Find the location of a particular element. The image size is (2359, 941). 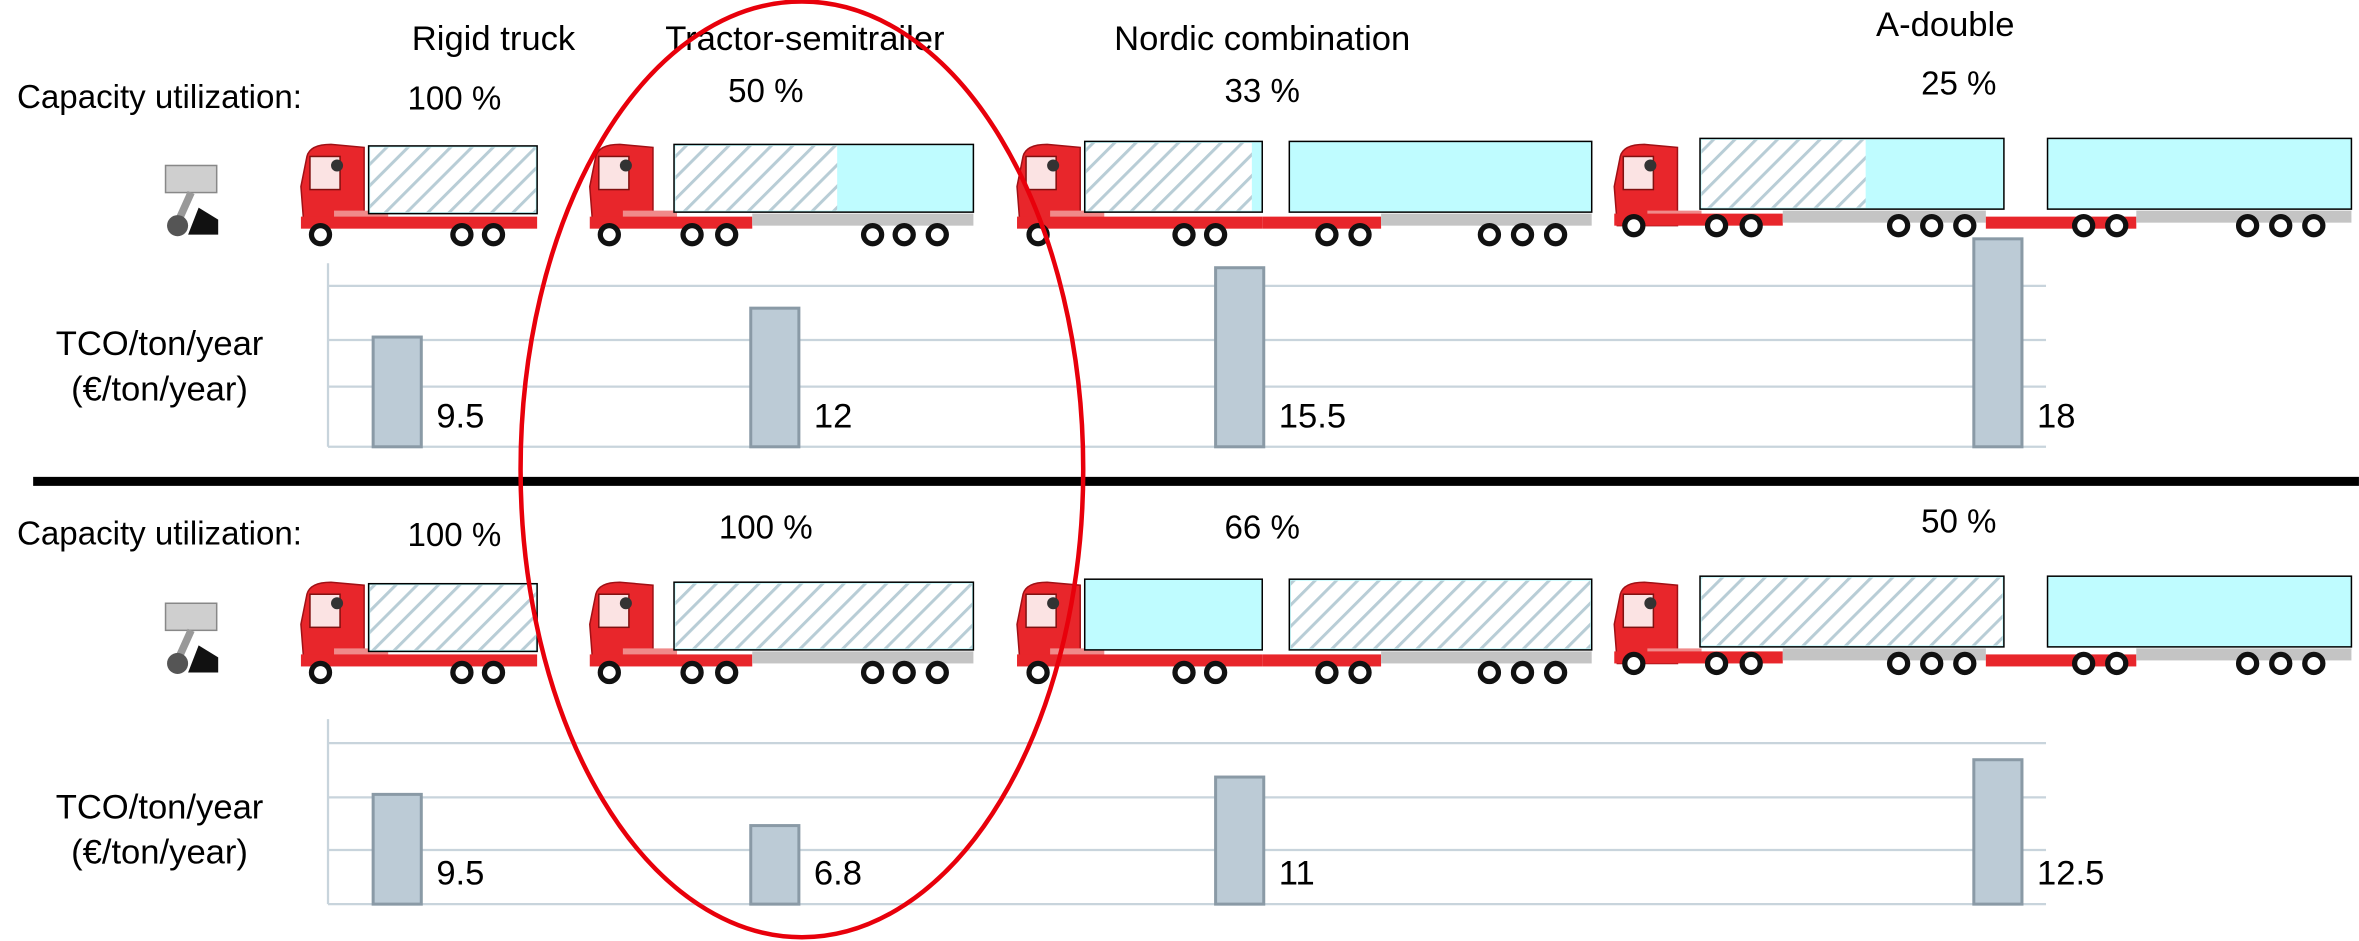

value-label: 12 is located at coordinates (833, 416).